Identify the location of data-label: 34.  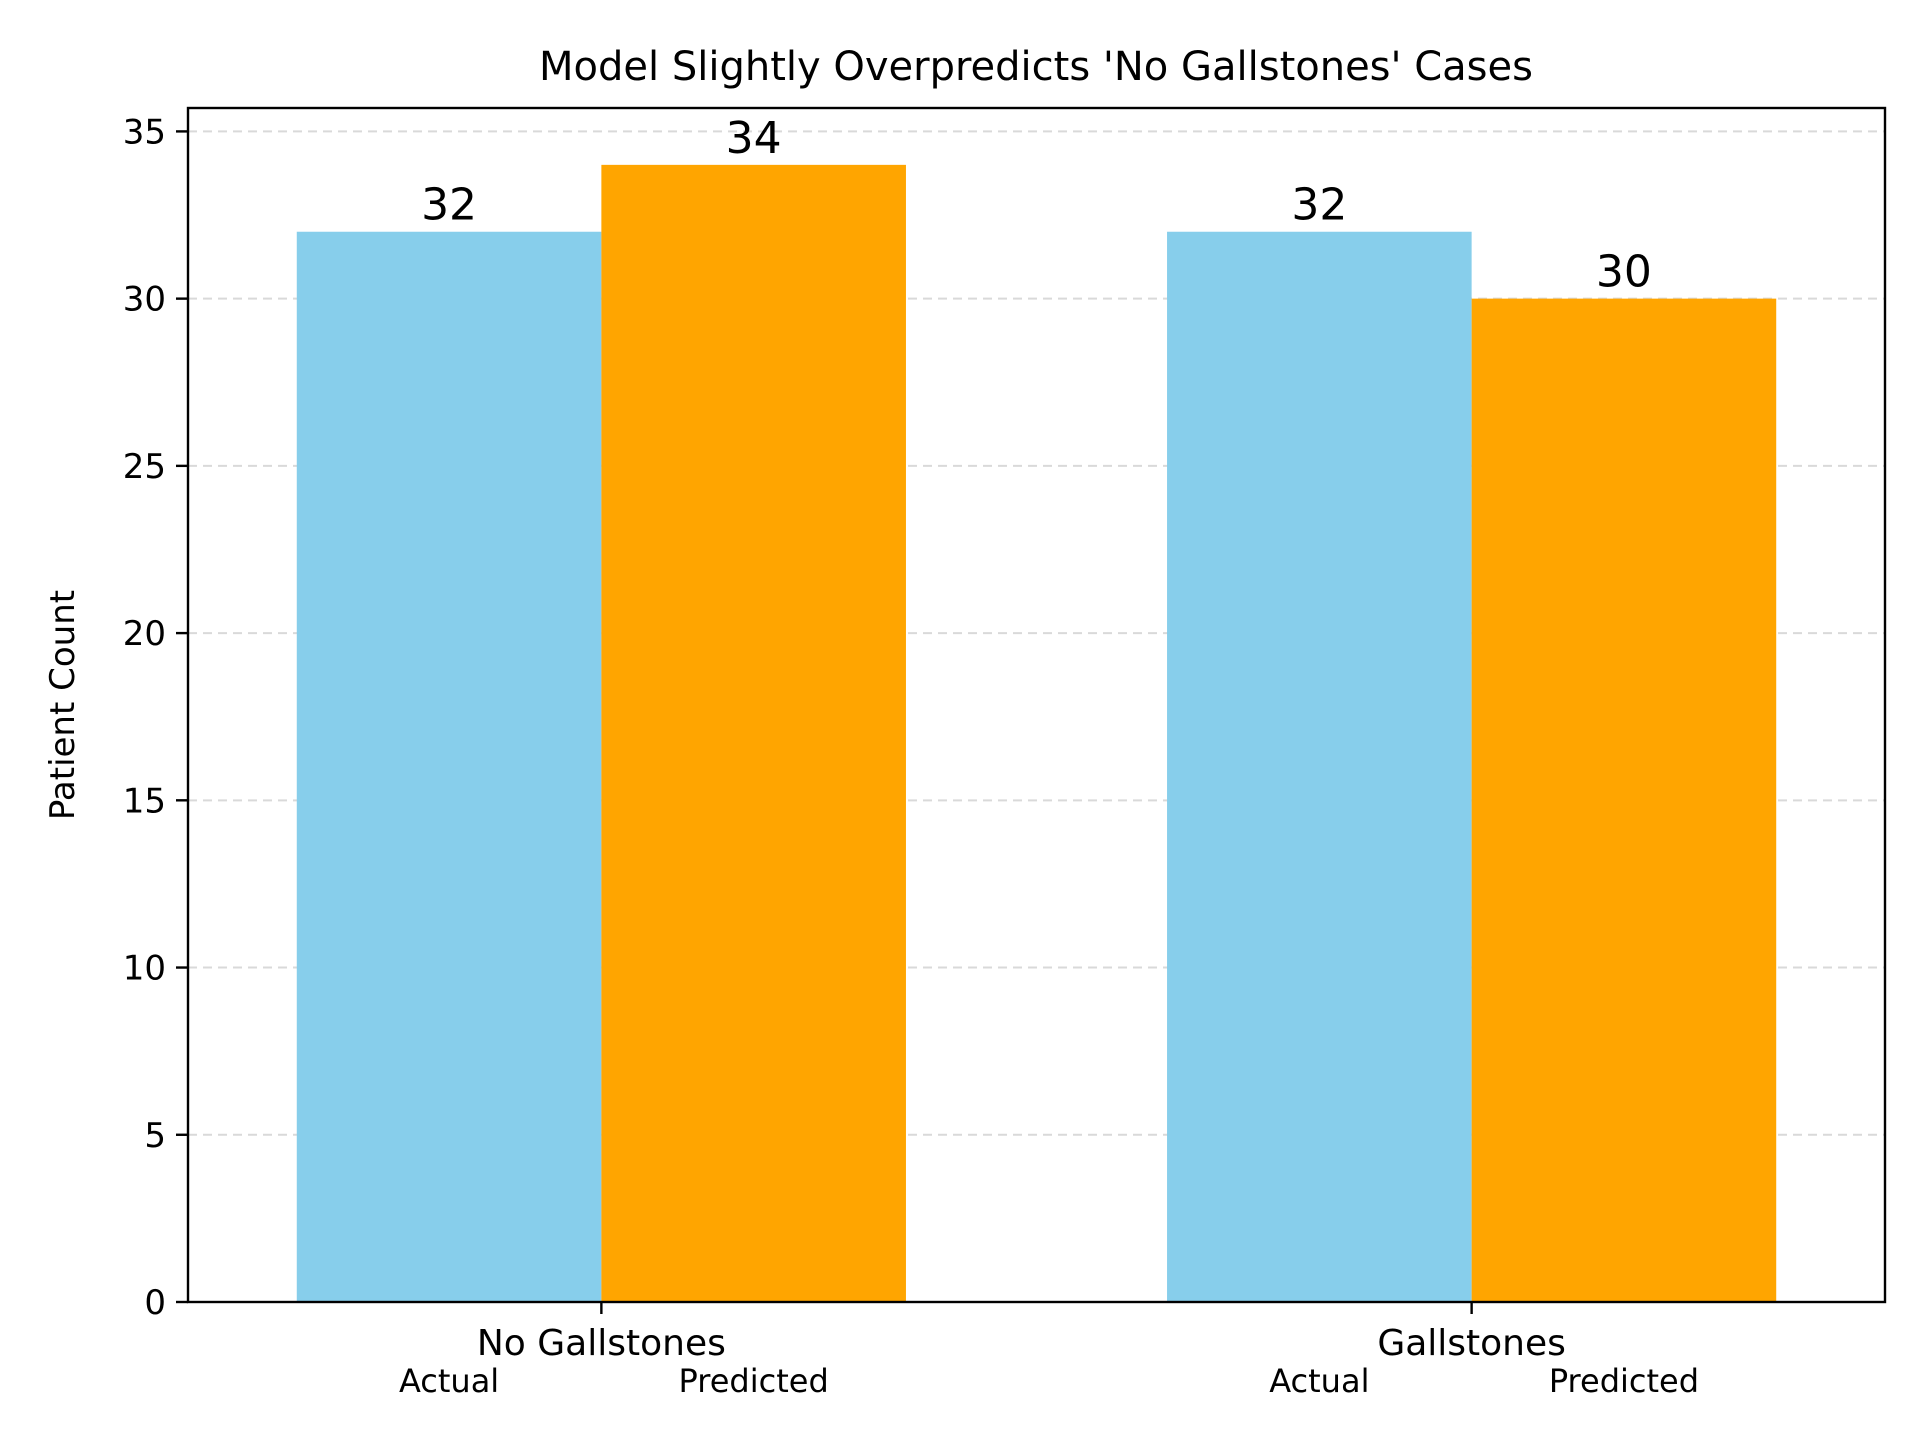
(754, 138).